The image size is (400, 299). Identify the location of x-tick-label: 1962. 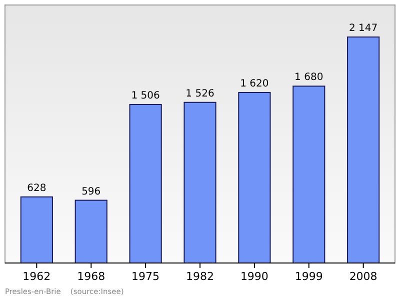
(36, 276).